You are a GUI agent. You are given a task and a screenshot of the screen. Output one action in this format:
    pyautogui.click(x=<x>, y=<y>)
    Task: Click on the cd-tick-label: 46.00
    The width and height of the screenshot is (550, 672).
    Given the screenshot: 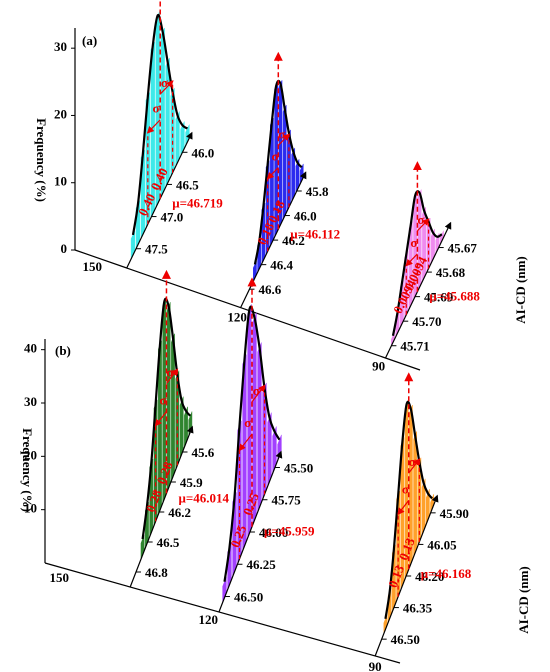 What is the action you would take?
    pyautogui.click(x=273, y=532)
    